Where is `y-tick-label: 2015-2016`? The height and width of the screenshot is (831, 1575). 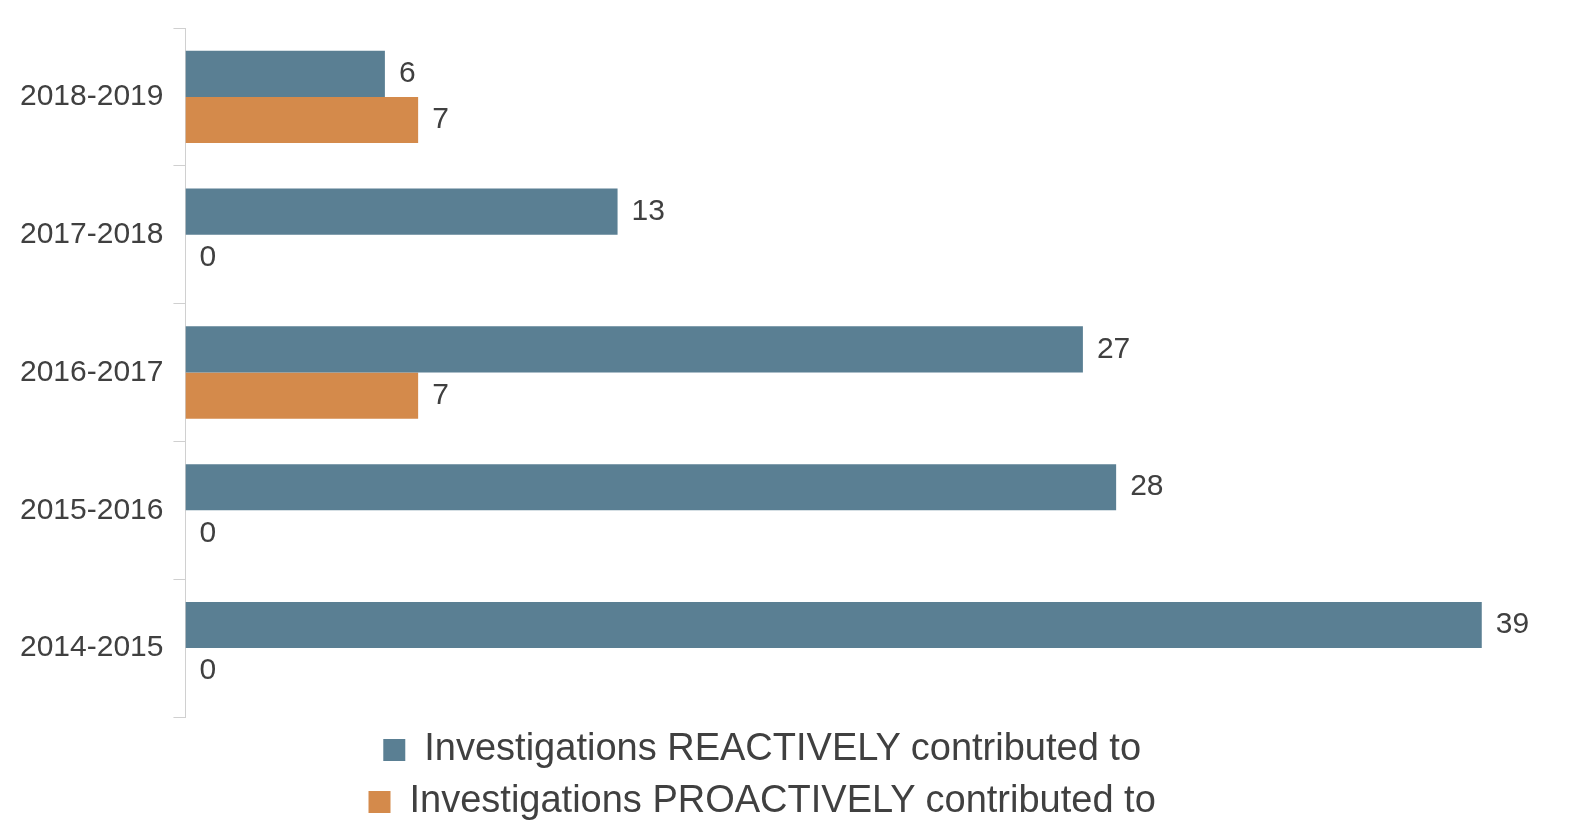 y-tick-label: 2015-2016 is located at coordinates (92, 508).